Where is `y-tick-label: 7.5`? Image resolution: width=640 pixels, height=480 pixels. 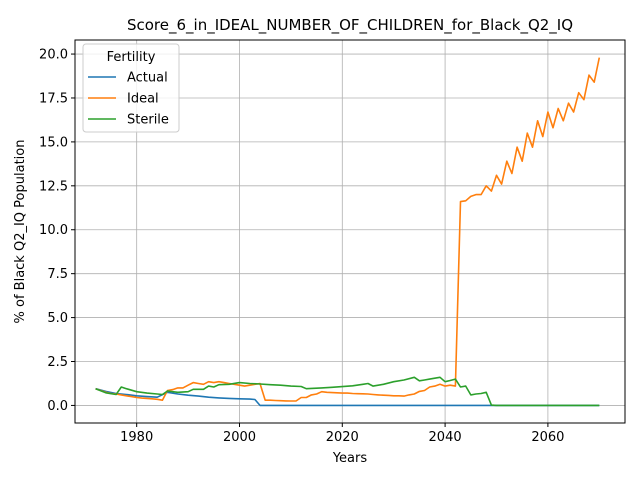
y-tick-label: 7.5 is located at coordinates (57, 274).